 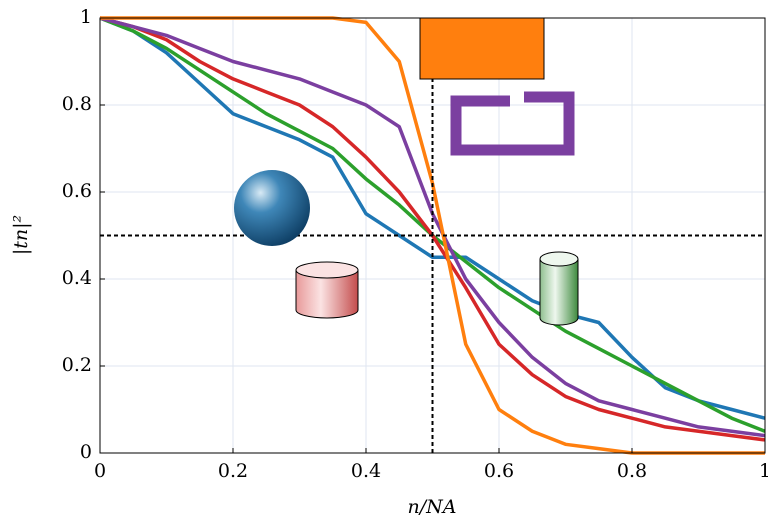 I want to click on x-tick-label: 0, so click(x=100, y=471).